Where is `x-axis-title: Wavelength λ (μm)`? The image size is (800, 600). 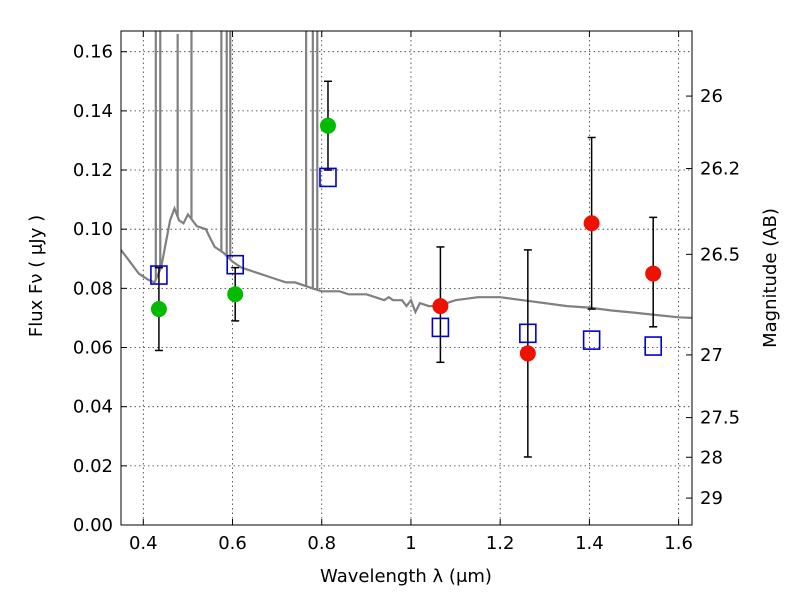
x-axis-title: Wavelength λ (μm) is located at coordinates (406, 576).